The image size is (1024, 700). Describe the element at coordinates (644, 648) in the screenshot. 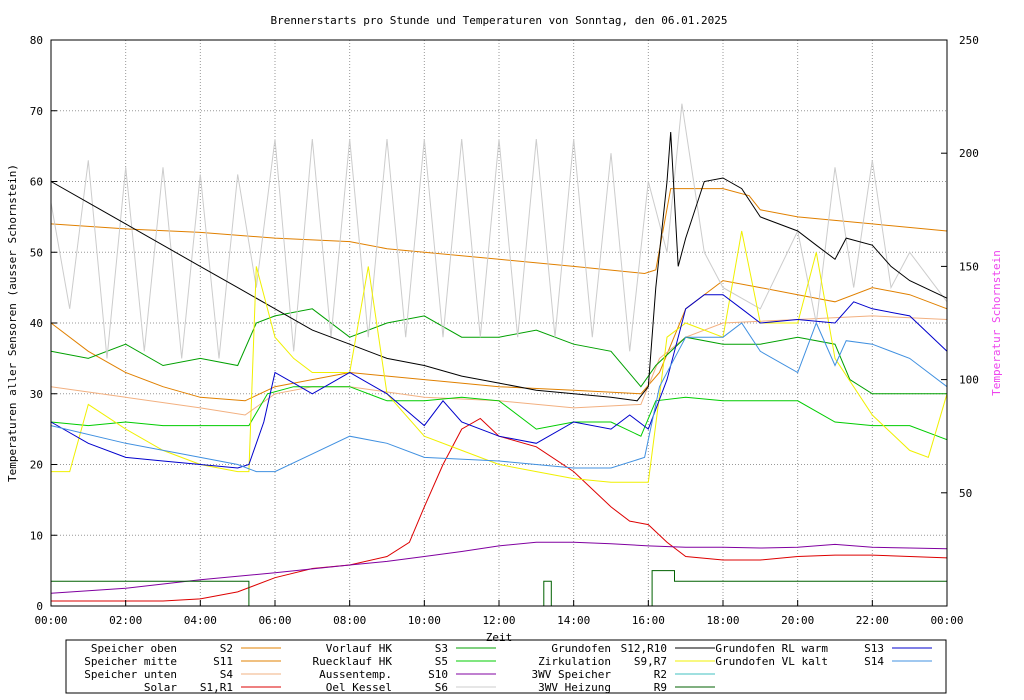

I see `legend-code: S12,R10` at that location.